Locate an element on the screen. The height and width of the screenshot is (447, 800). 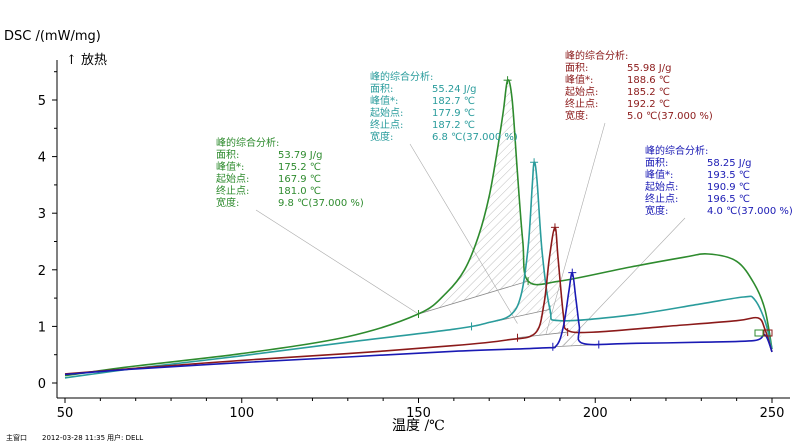
x-tick-label: 150 is located at coordinates (418, 413).